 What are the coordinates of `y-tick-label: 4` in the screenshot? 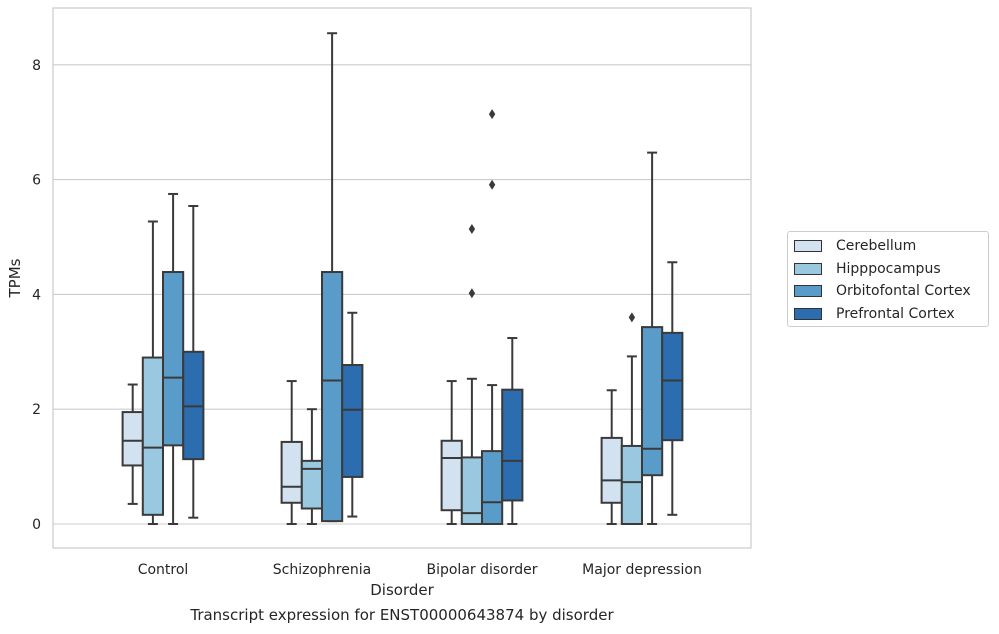 It's located at (36, 295).